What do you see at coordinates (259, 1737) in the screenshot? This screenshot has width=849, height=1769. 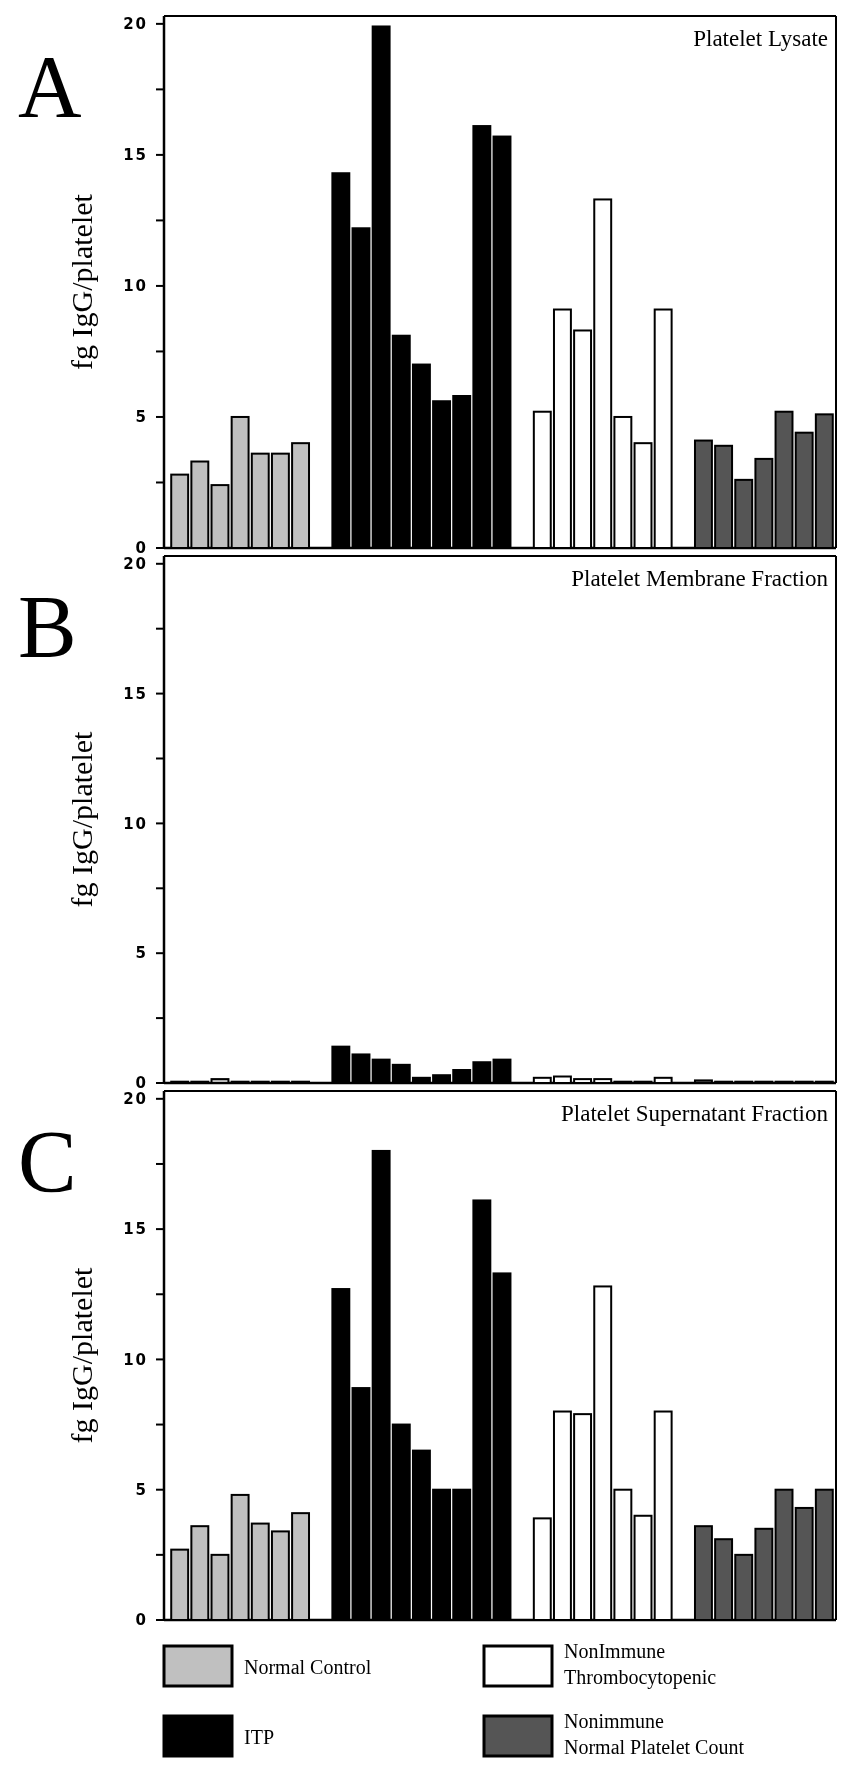 I see `legend-label: ITP` at bounding box center [259, 1737].